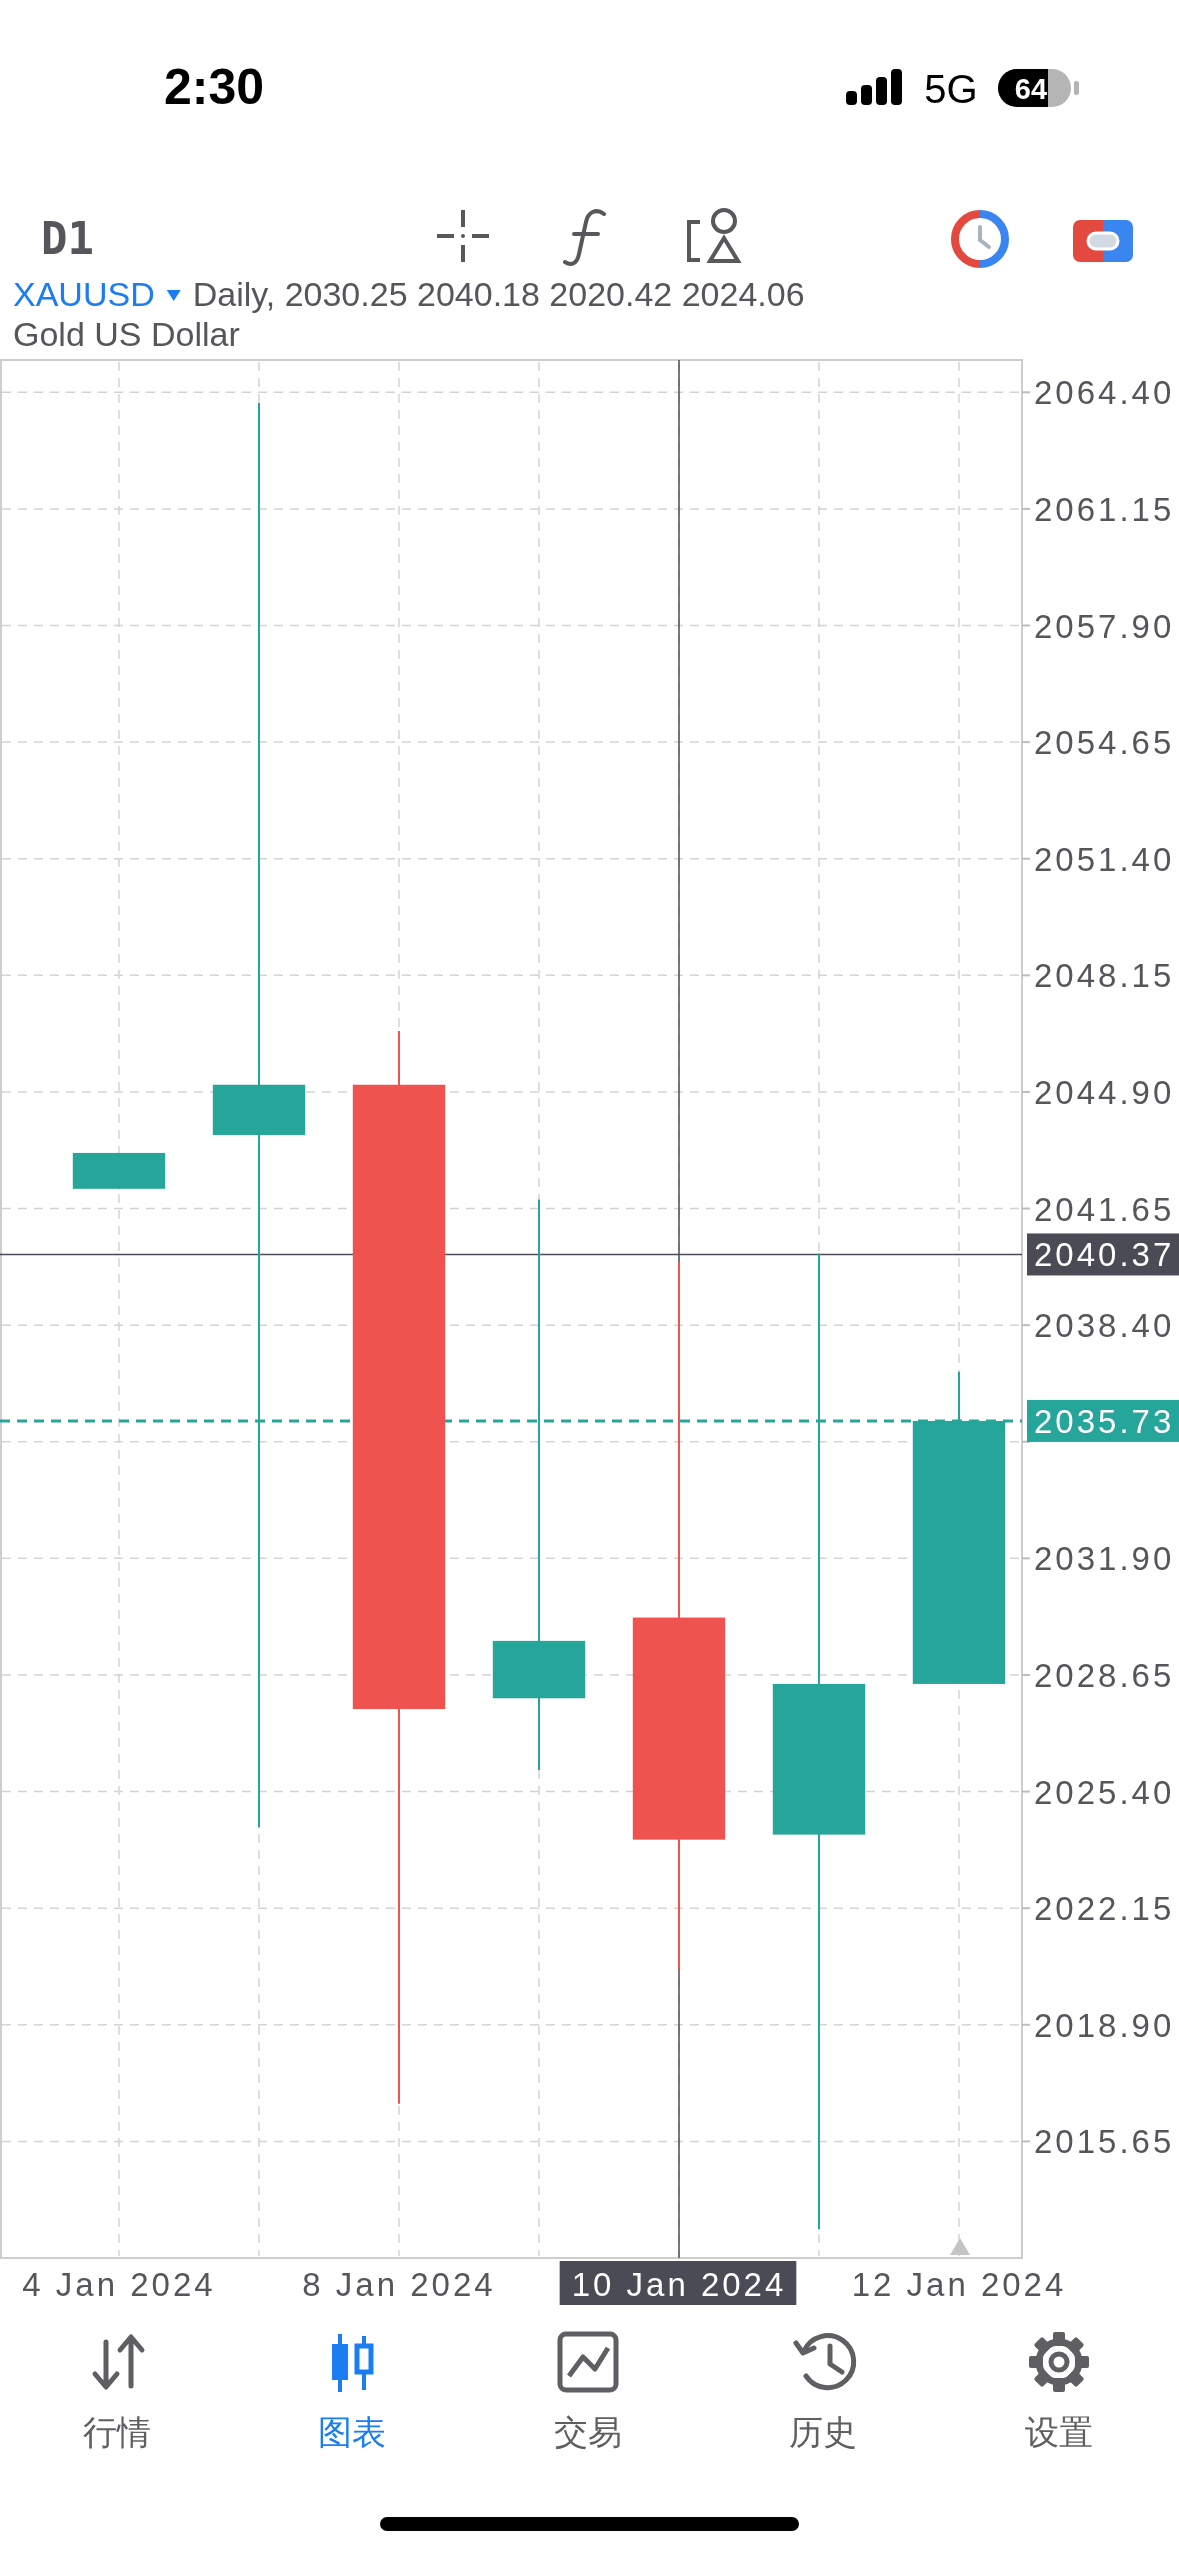 The width and height of the screenshot is (1179, 2556). I want to click on y-tick-label: 2022.15, so click(1104, 1909).